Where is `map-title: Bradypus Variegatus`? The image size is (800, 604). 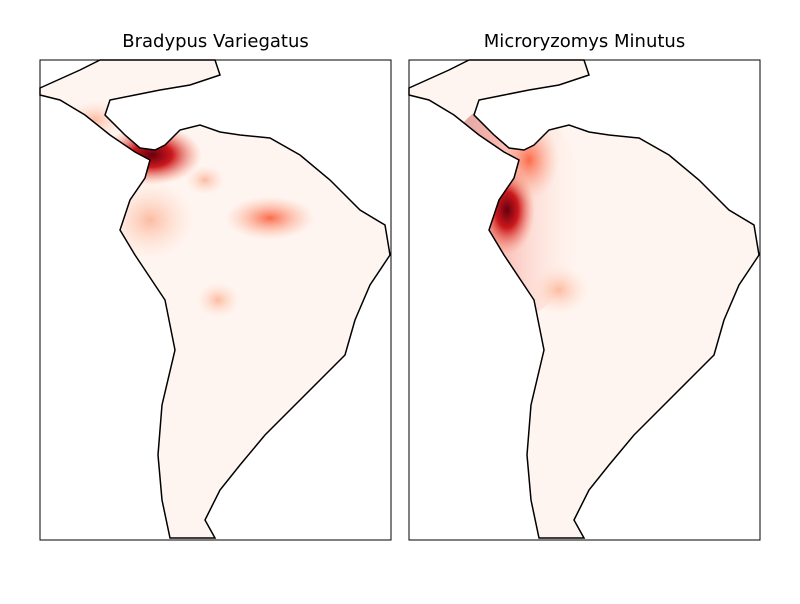
map-title: Bradypus Variegatus is located at coordinates (215, 41).